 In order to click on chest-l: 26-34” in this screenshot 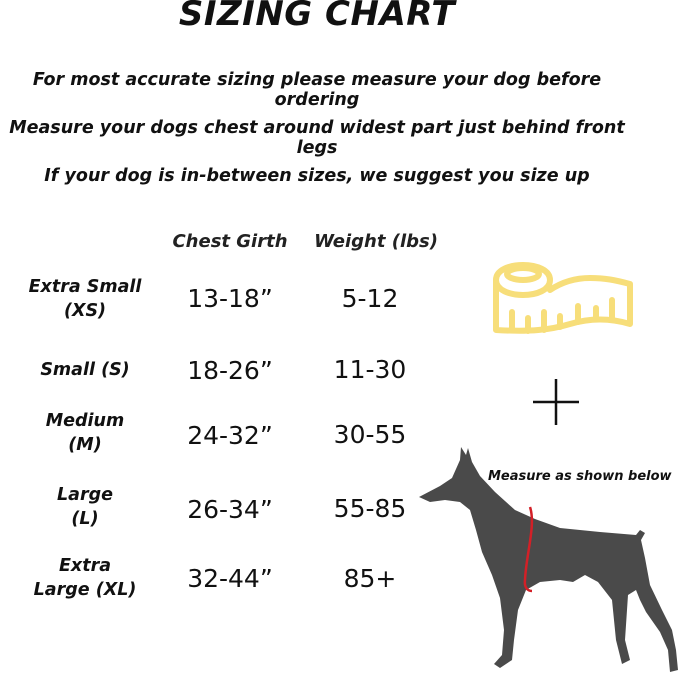, I will do `click(230, 509)`.